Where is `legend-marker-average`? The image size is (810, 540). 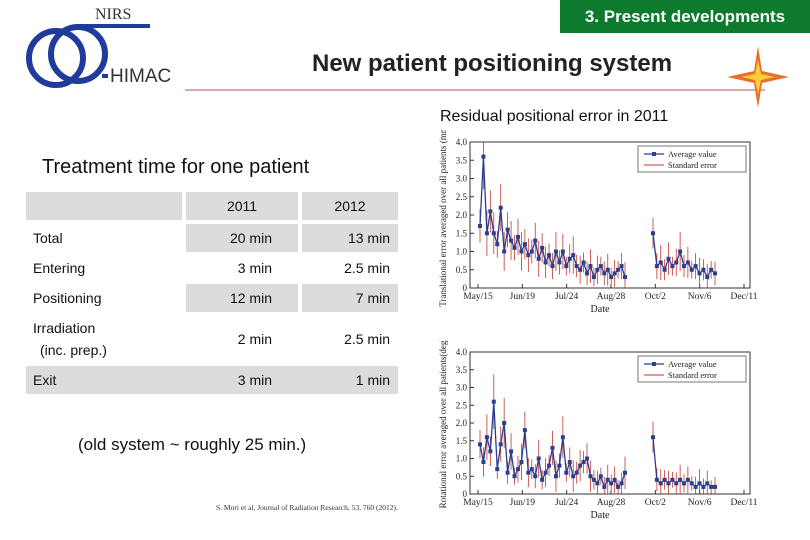 legend-marker-average is located at coordinates (654, 154).